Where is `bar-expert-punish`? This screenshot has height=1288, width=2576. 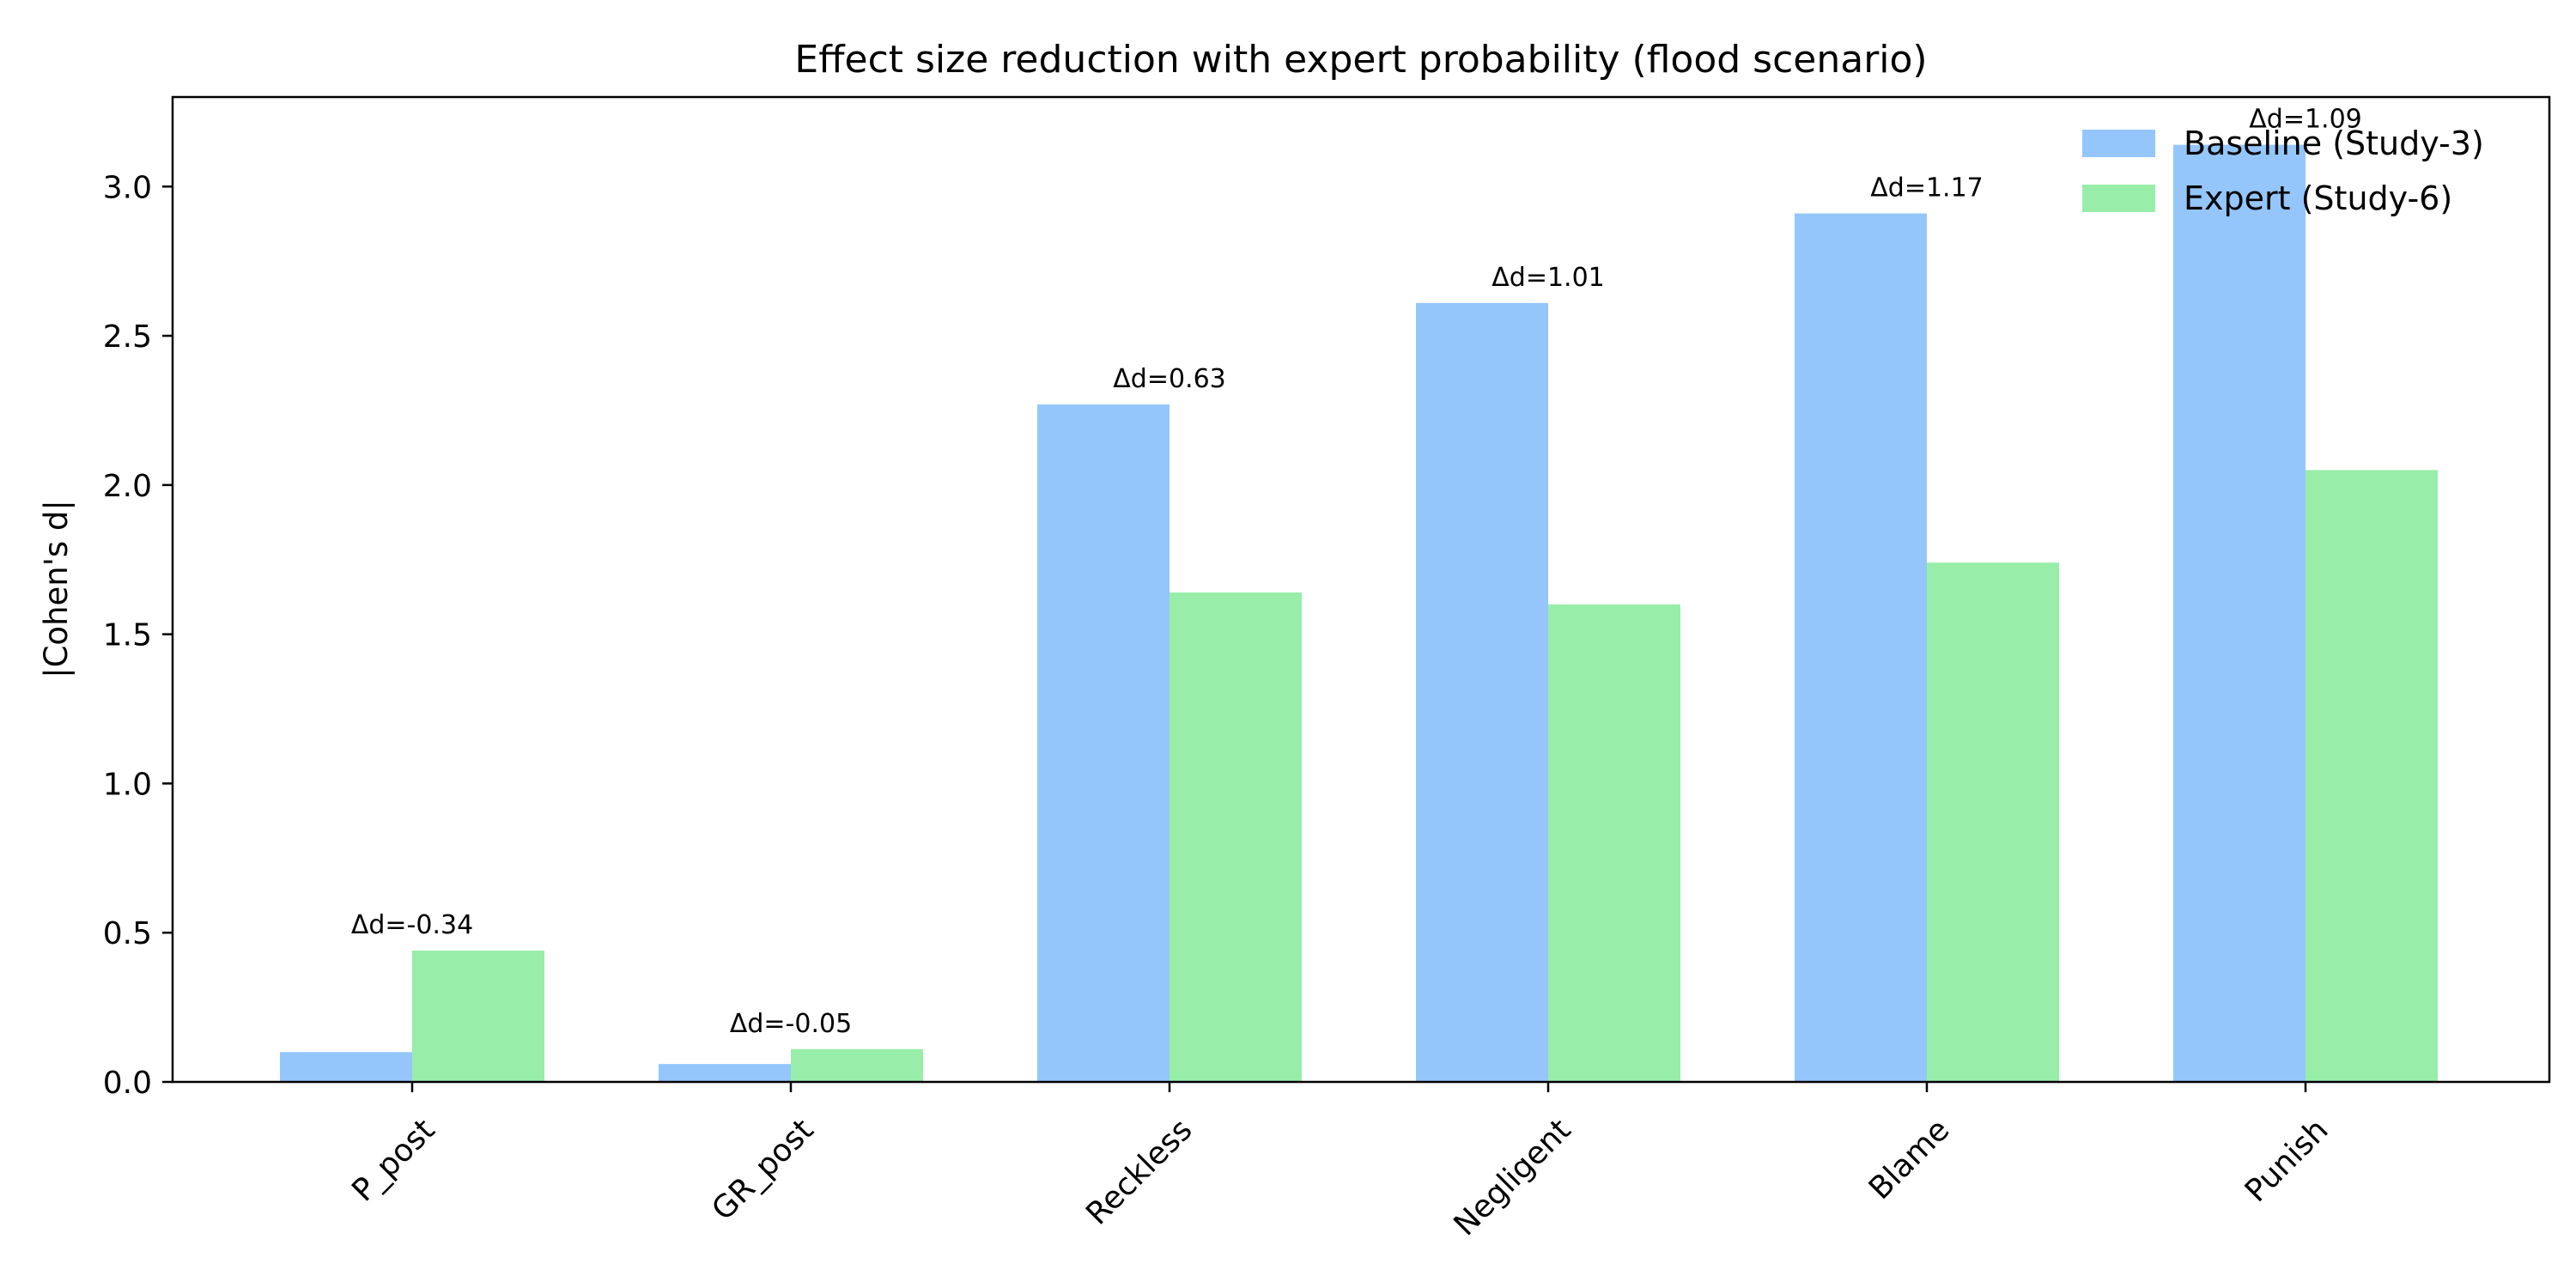
bar-expert-punish is located at coordinates (2372, 776).